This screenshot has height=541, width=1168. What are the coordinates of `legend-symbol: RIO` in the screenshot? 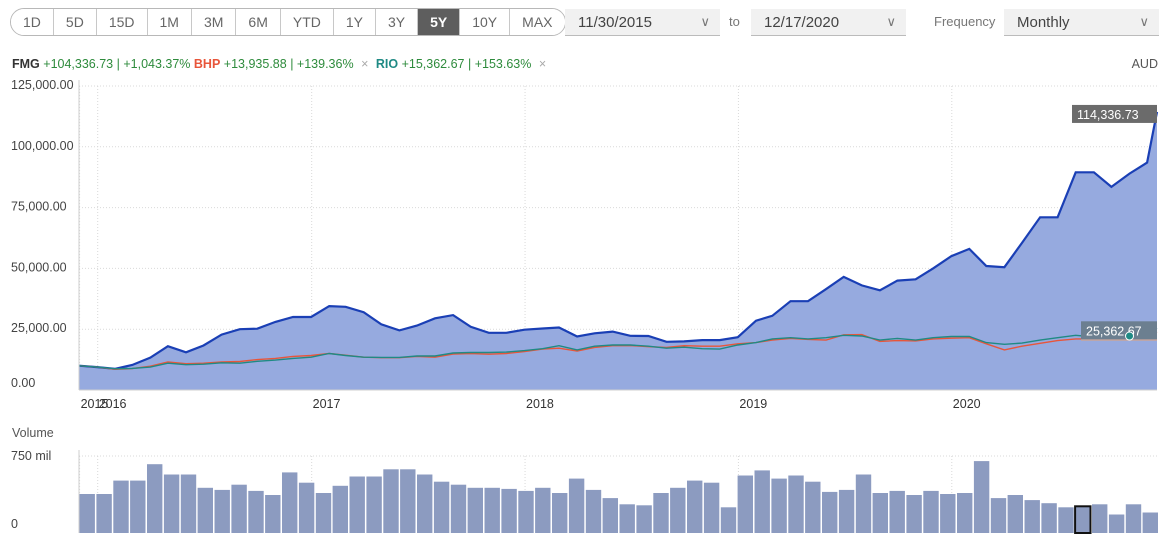 It's located at (387, 64).